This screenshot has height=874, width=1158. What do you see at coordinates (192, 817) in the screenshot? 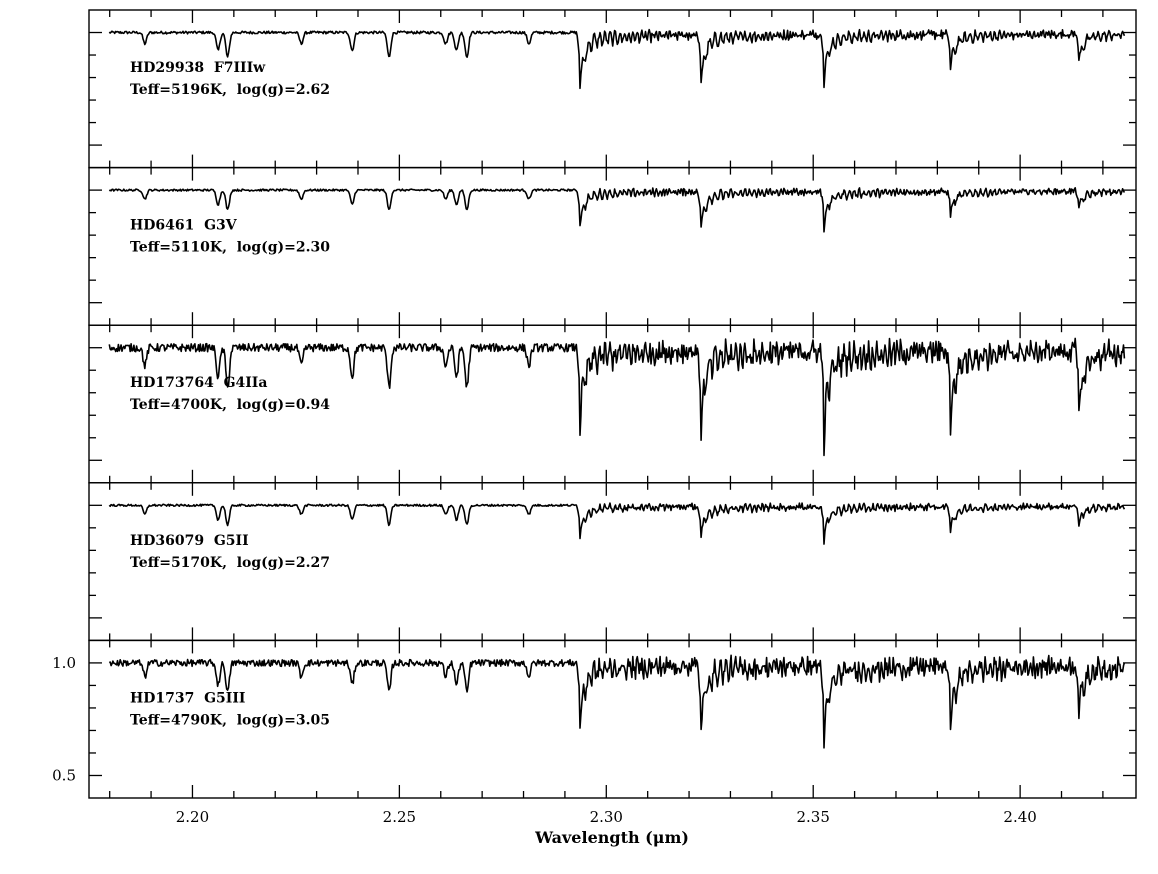
I see `x-tick-label: 2.20` at bounding box center [192, 817].